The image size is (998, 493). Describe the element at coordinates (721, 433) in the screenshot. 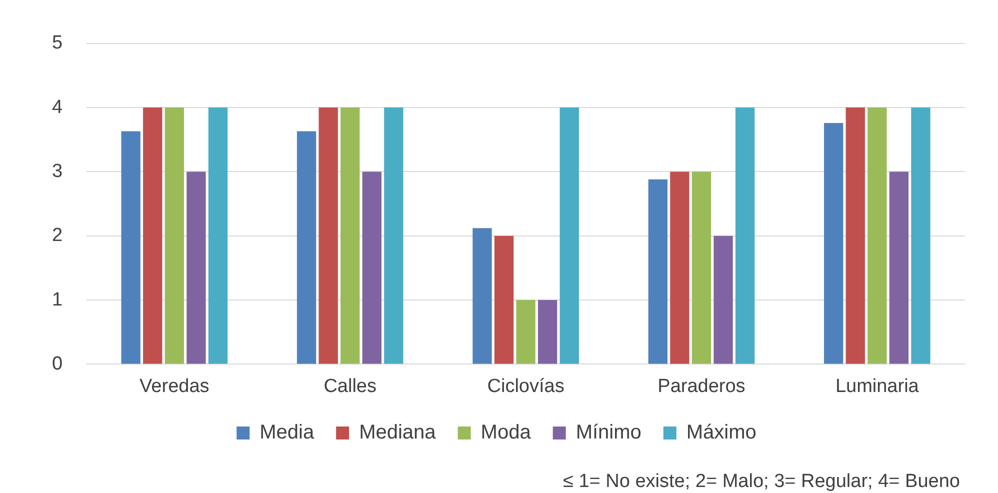

I see `legend-label: Máximo` at that location.